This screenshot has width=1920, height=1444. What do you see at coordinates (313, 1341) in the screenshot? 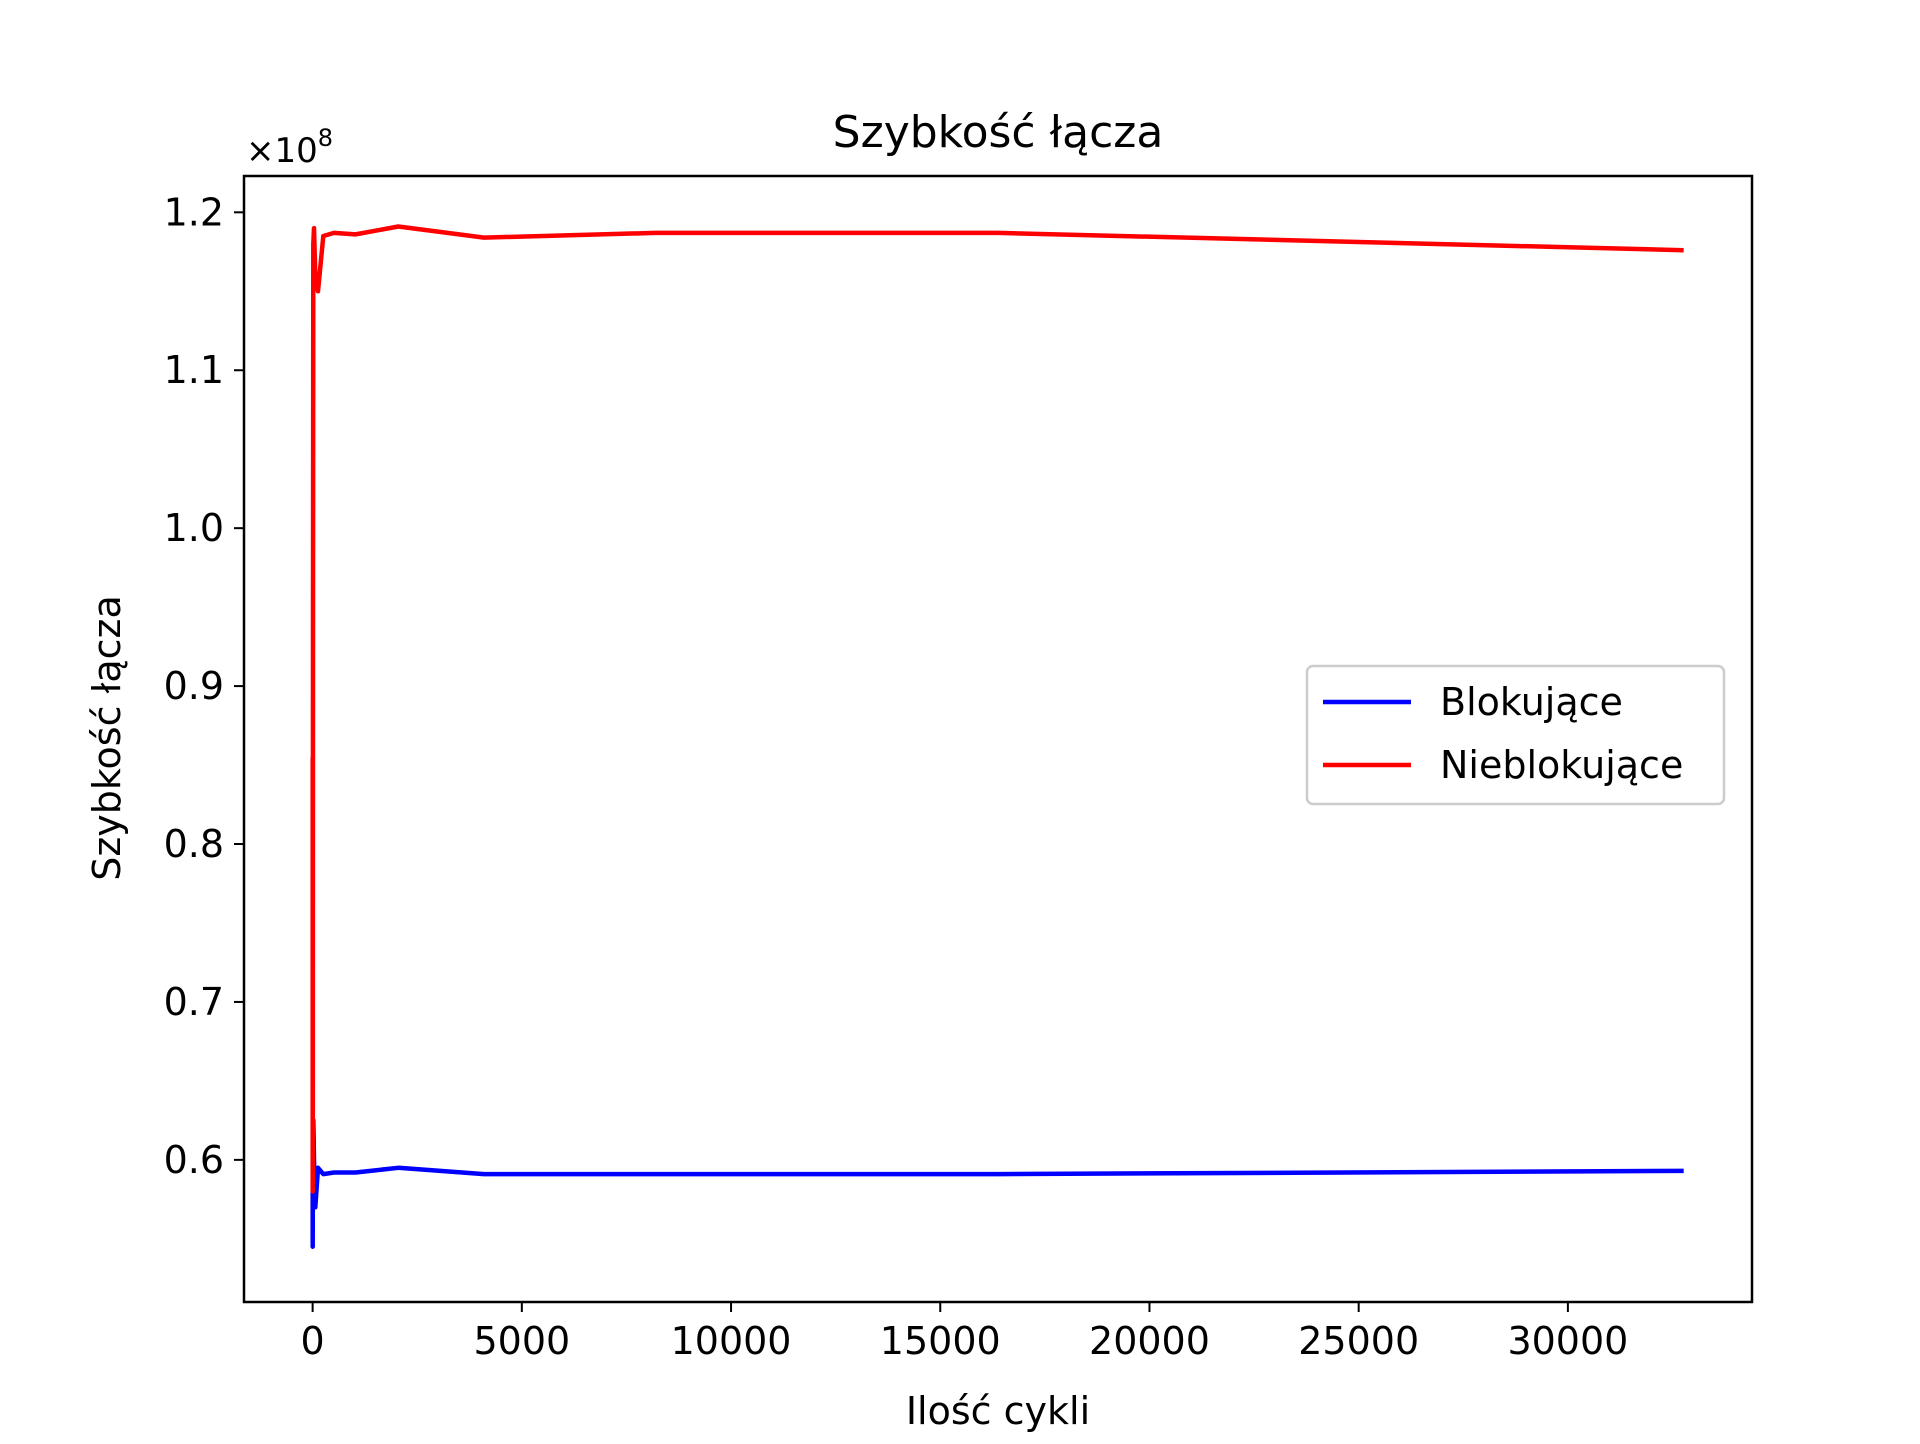
I see `x-tick-label: 0` at bounding box center [313, 1341].